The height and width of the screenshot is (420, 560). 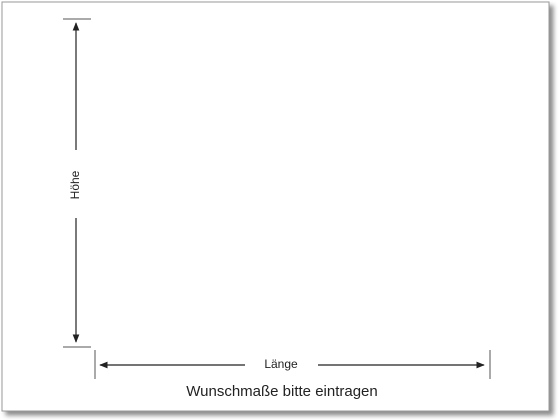 I want to click on length-label: Länge, so click(x=281, y=364).